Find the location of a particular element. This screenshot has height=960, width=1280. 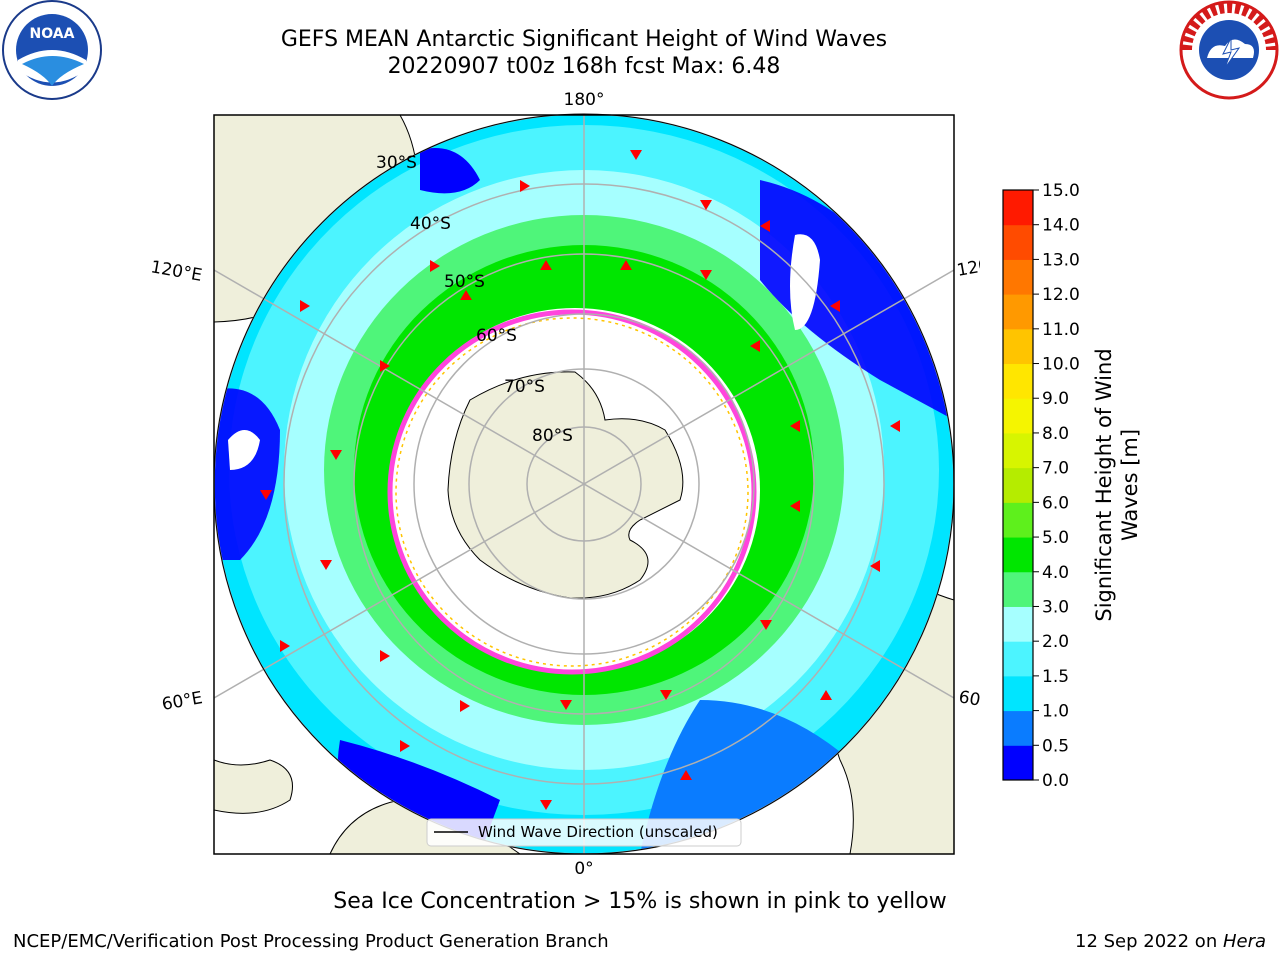

colorbar-tick-label: 11.0 is located at coordinates (1061, 330).